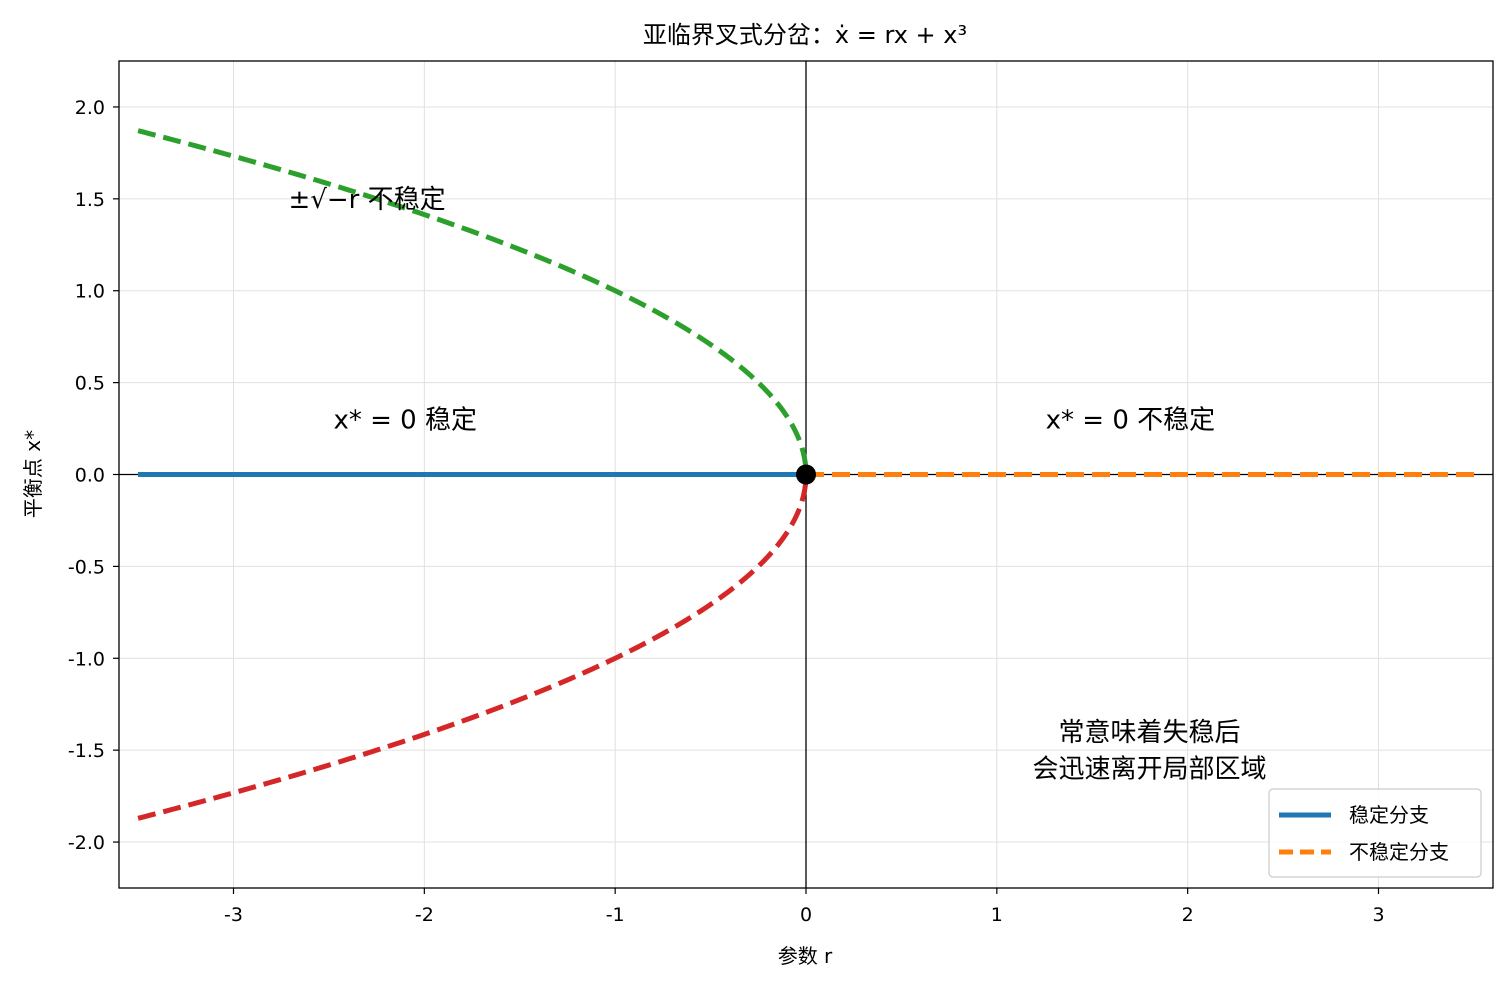  Describe the element at coordinates (86, 659) in the screenshot. I see `y-tick-label: -1.0` at that location.